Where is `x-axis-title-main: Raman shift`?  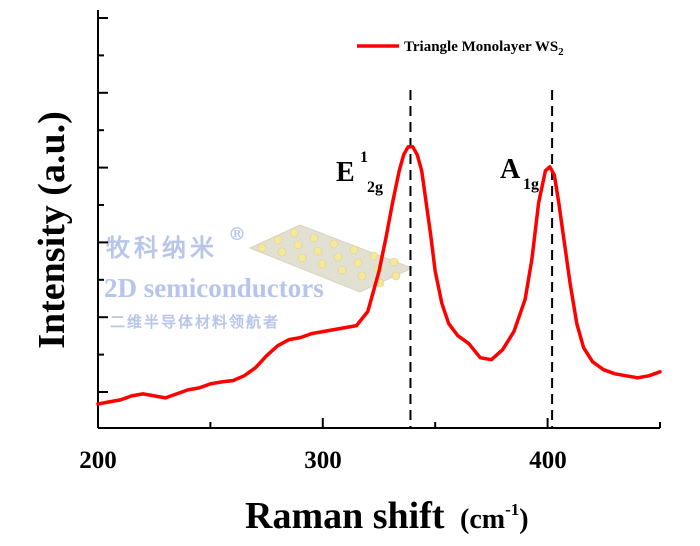
x-axis-title-main: Raman shift is located at coordinates (345, 516).